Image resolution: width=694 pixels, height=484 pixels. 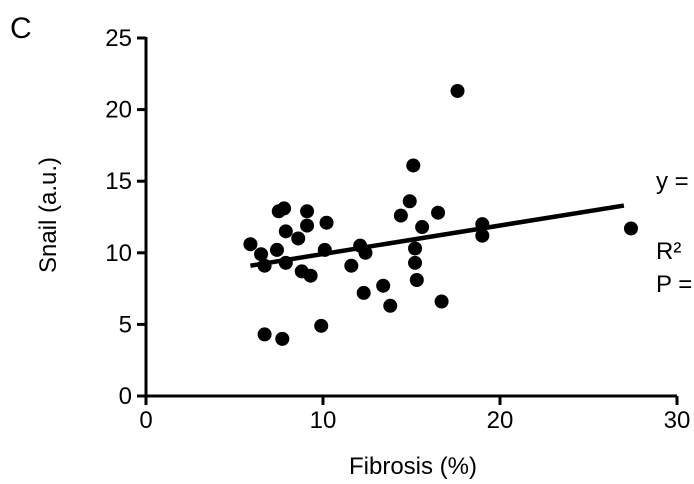 What do you see at coordinates (414, 415) in the screenshot?
I see `x-axis-ticks: 0 10 20 30` at bounding box center [414, 415].